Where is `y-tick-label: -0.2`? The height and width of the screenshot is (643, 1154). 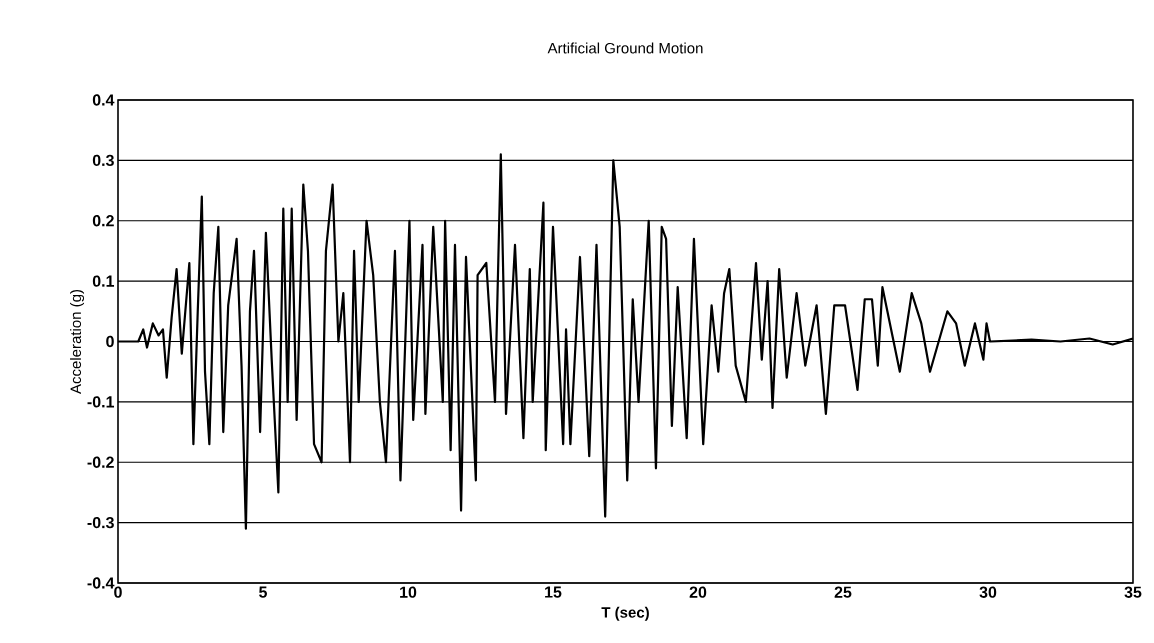
y-tick-label: -0.2 is located at coordinates (100, 462).